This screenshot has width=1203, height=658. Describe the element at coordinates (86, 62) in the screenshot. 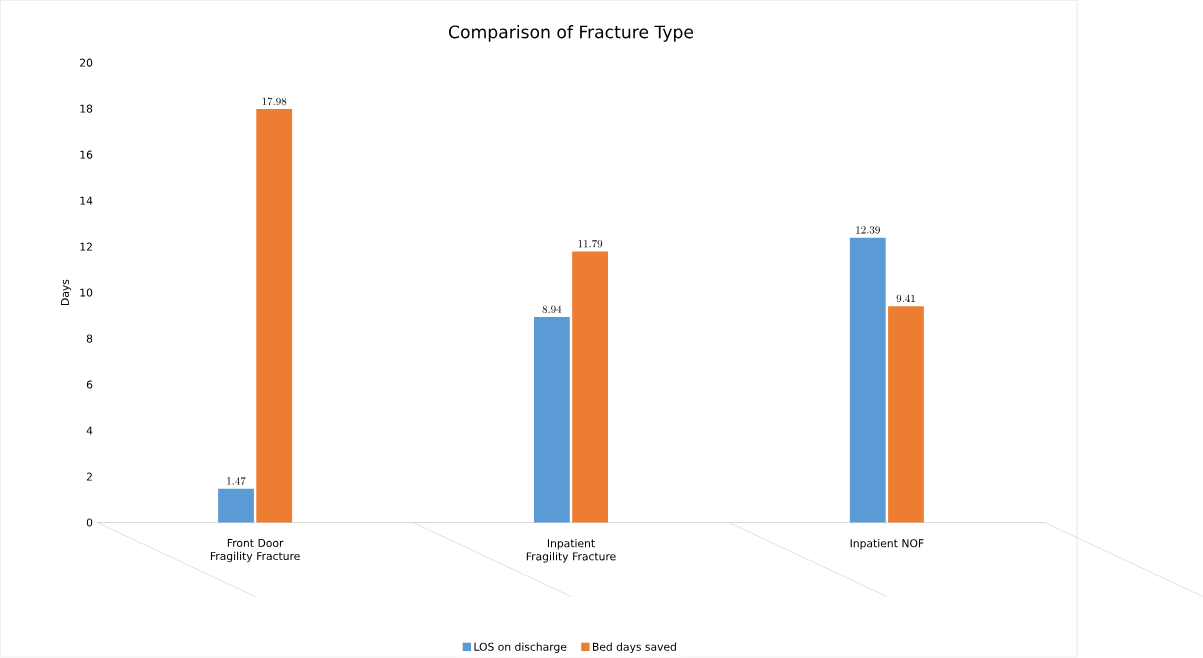

I see `y-tick-label: 20` at that location.